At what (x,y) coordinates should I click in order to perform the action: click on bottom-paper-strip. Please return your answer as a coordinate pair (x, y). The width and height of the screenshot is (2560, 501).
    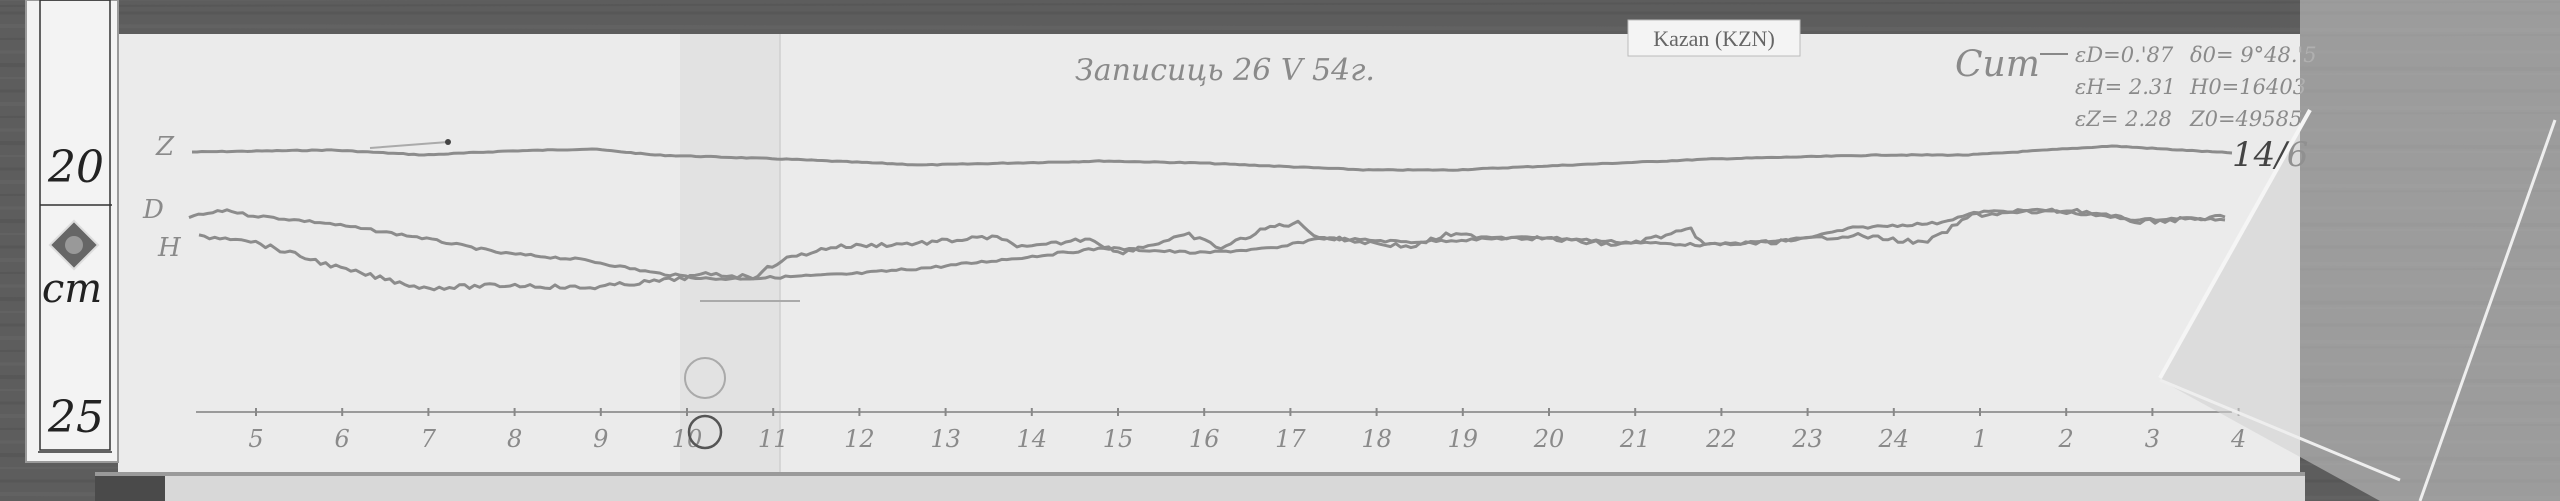
    Looking at the image, I should click on (1200, 486).